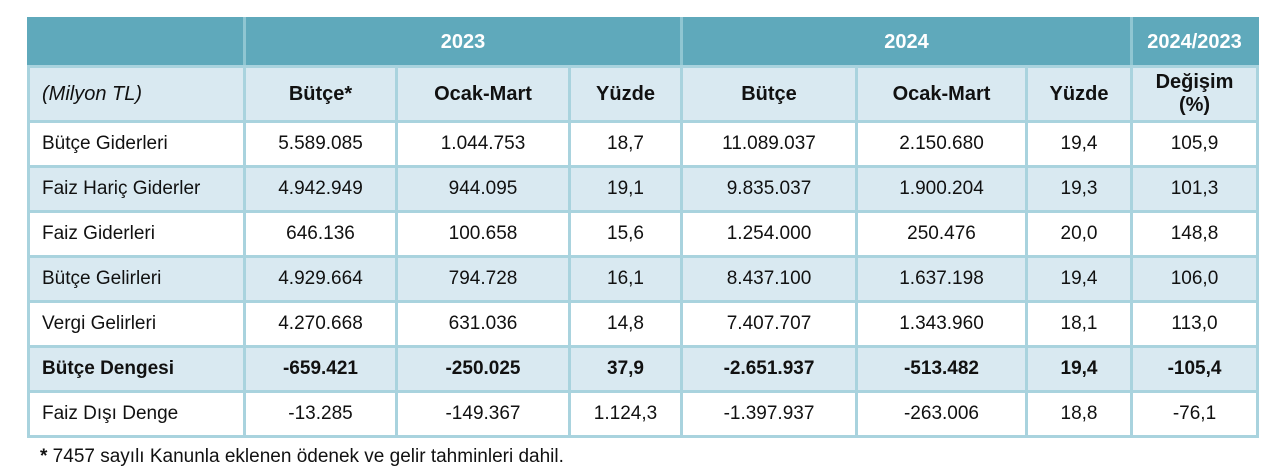 The height and width of the screenshot is (476, 1286). What do you see at coordinates (483, 144) in the screenshot?
I see `cell: 1.044.753` at bounding box center [483, 144].